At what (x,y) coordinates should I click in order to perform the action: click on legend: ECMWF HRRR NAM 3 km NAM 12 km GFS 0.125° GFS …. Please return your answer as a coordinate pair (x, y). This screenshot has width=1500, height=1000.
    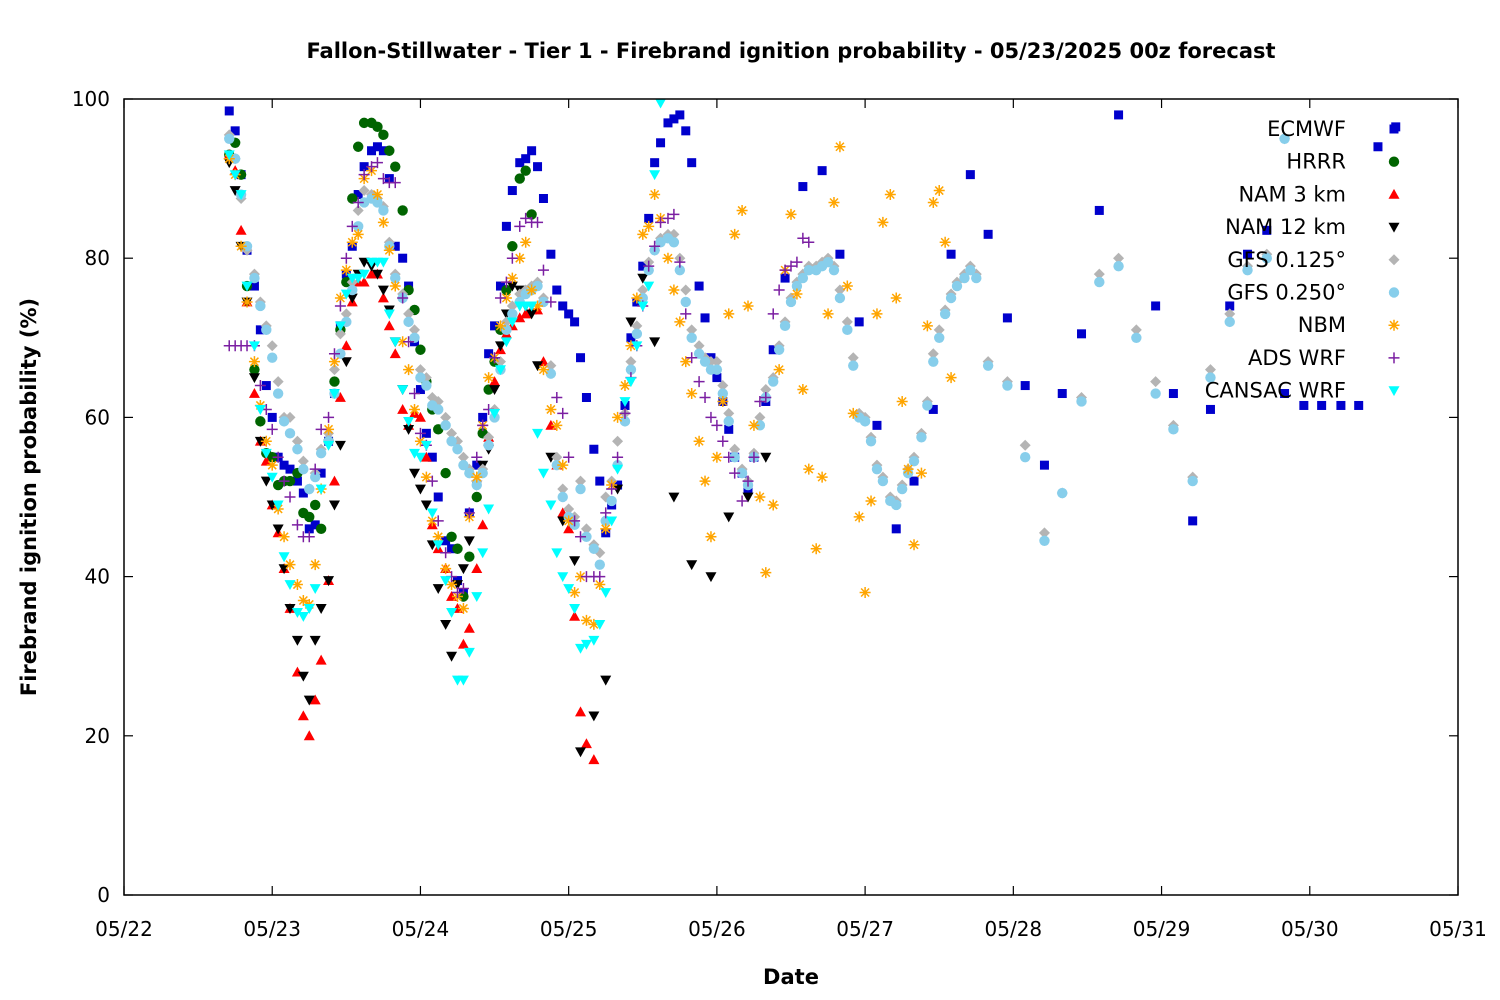
    Looking at the image, I should click on (1302, 260).